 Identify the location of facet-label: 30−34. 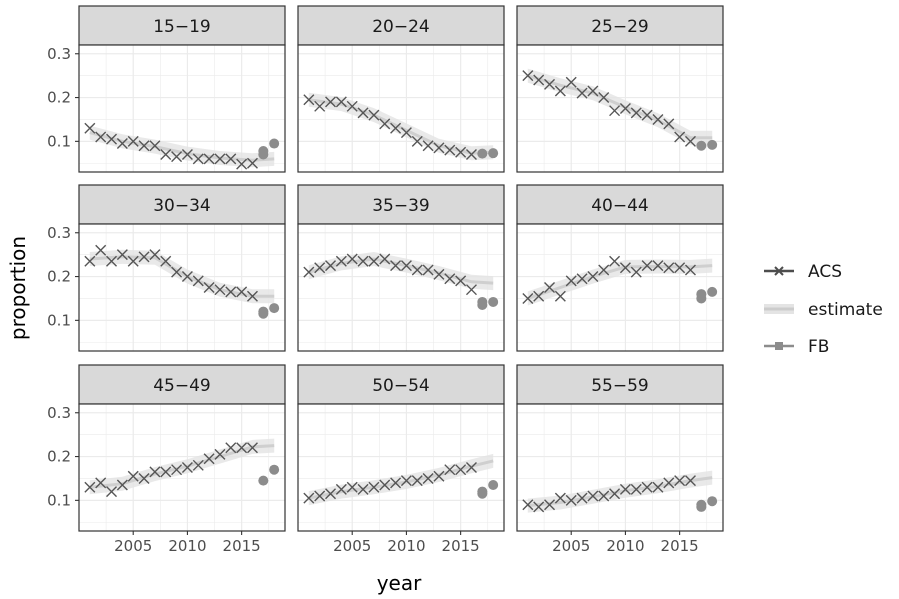
(182, 206).